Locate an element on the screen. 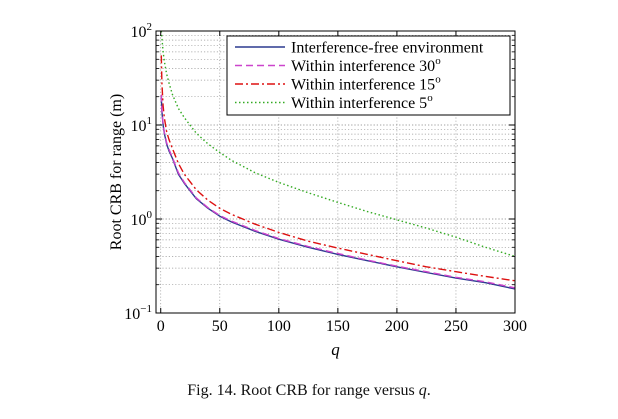 This screenshot has height=419, width=618. caption-variable: q is located at coordinates (422, 390).